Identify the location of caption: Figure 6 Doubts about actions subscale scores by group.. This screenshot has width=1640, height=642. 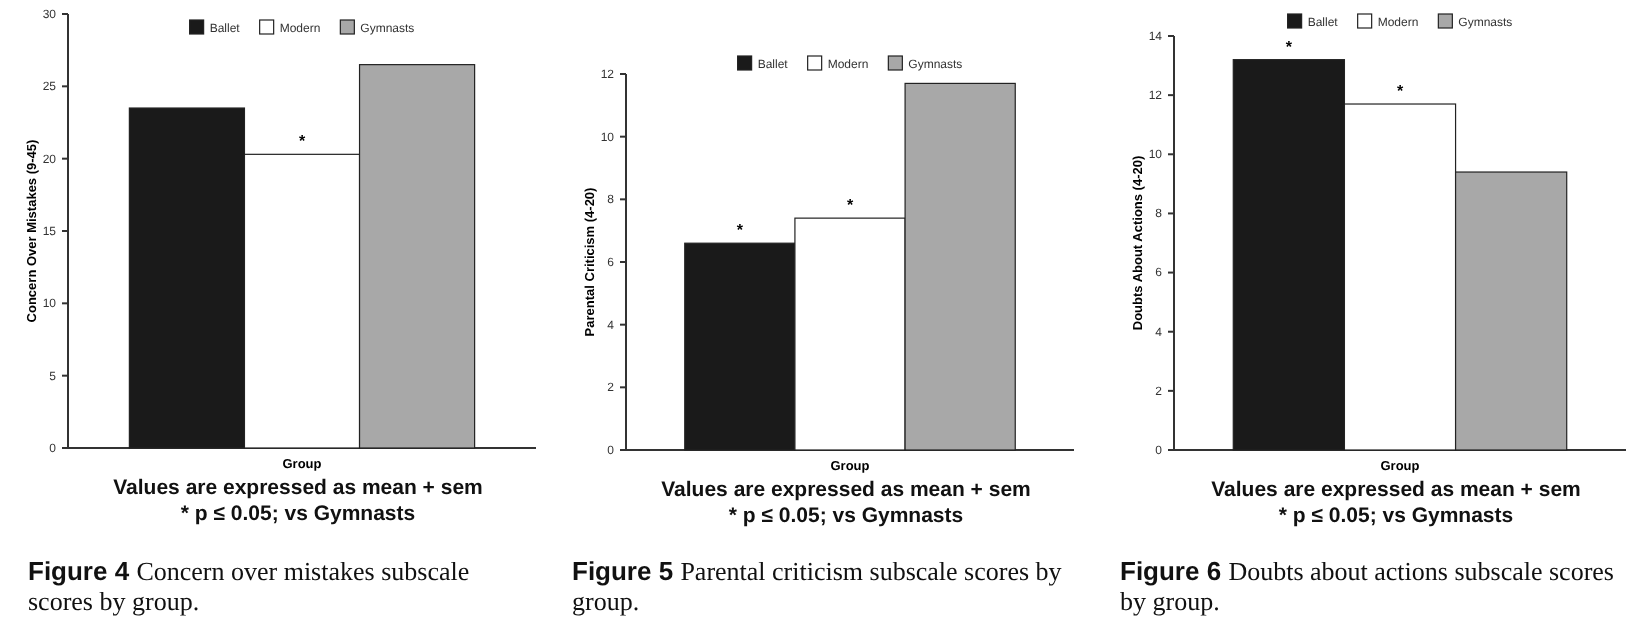
(1367, 586).